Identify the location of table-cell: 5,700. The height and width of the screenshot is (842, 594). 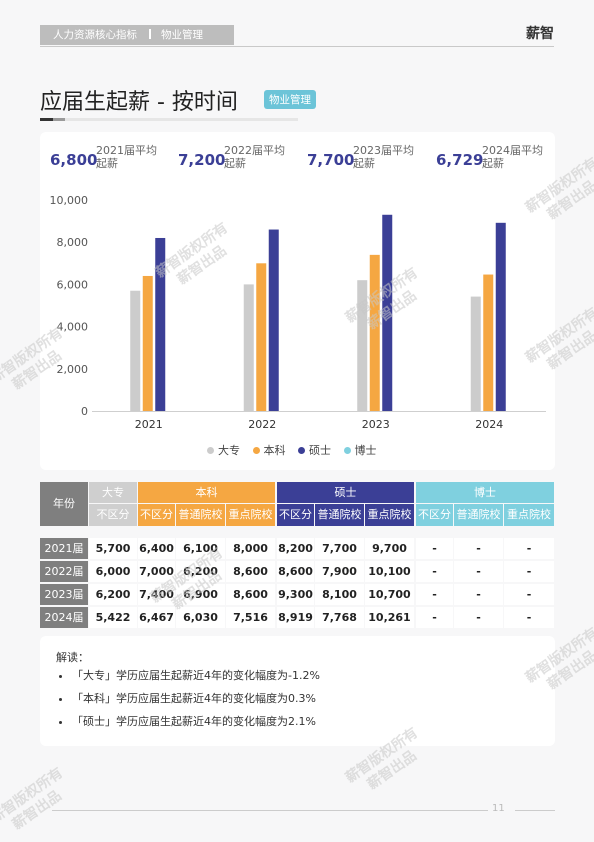
(113, 548).